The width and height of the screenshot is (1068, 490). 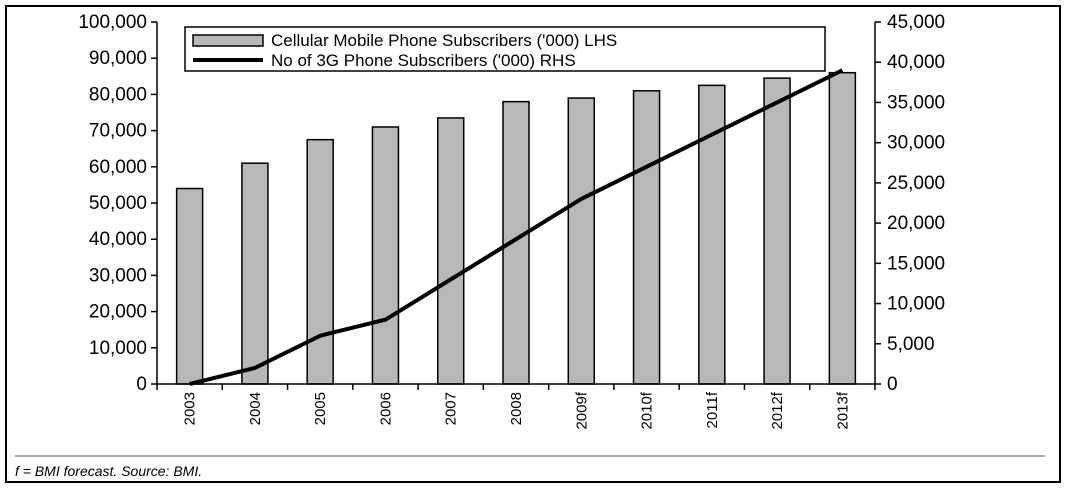 I want to click on left-tick-label: 40,000, so click(x=118, y=239).